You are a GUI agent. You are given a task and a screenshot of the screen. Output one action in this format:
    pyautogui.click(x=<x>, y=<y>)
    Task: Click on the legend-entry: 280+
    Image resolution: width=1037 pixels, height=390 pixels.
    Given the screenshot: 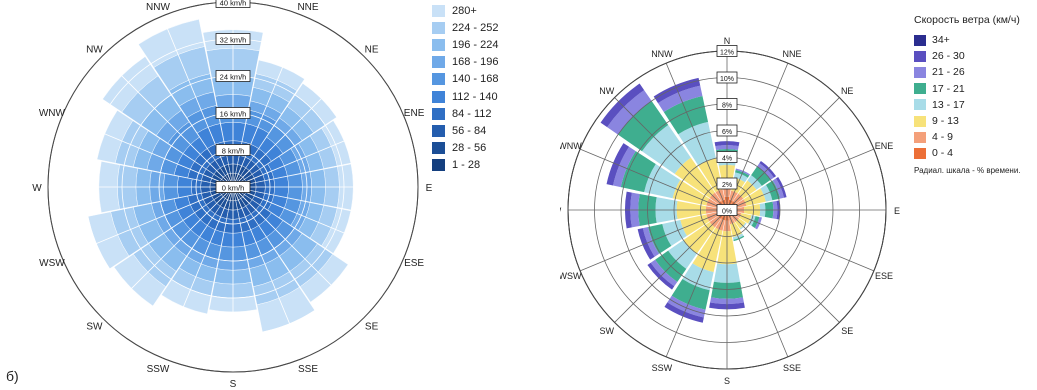 What is the action you would take?
    pyautogui.click(x=465, y=10)
    